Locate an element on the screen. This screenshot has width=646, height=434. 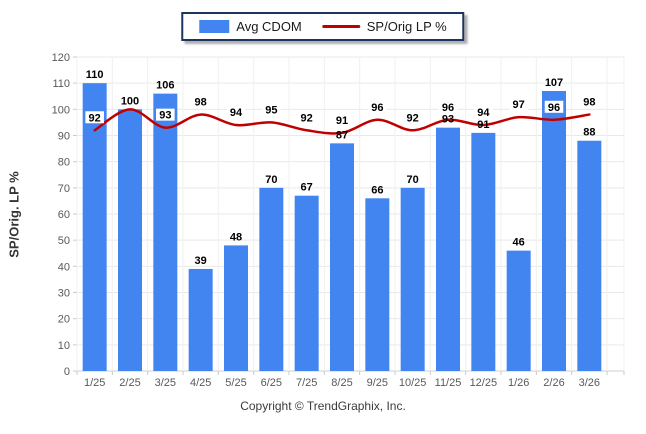
x-tick-label: 6/25 is located at coordinates (271, 383).